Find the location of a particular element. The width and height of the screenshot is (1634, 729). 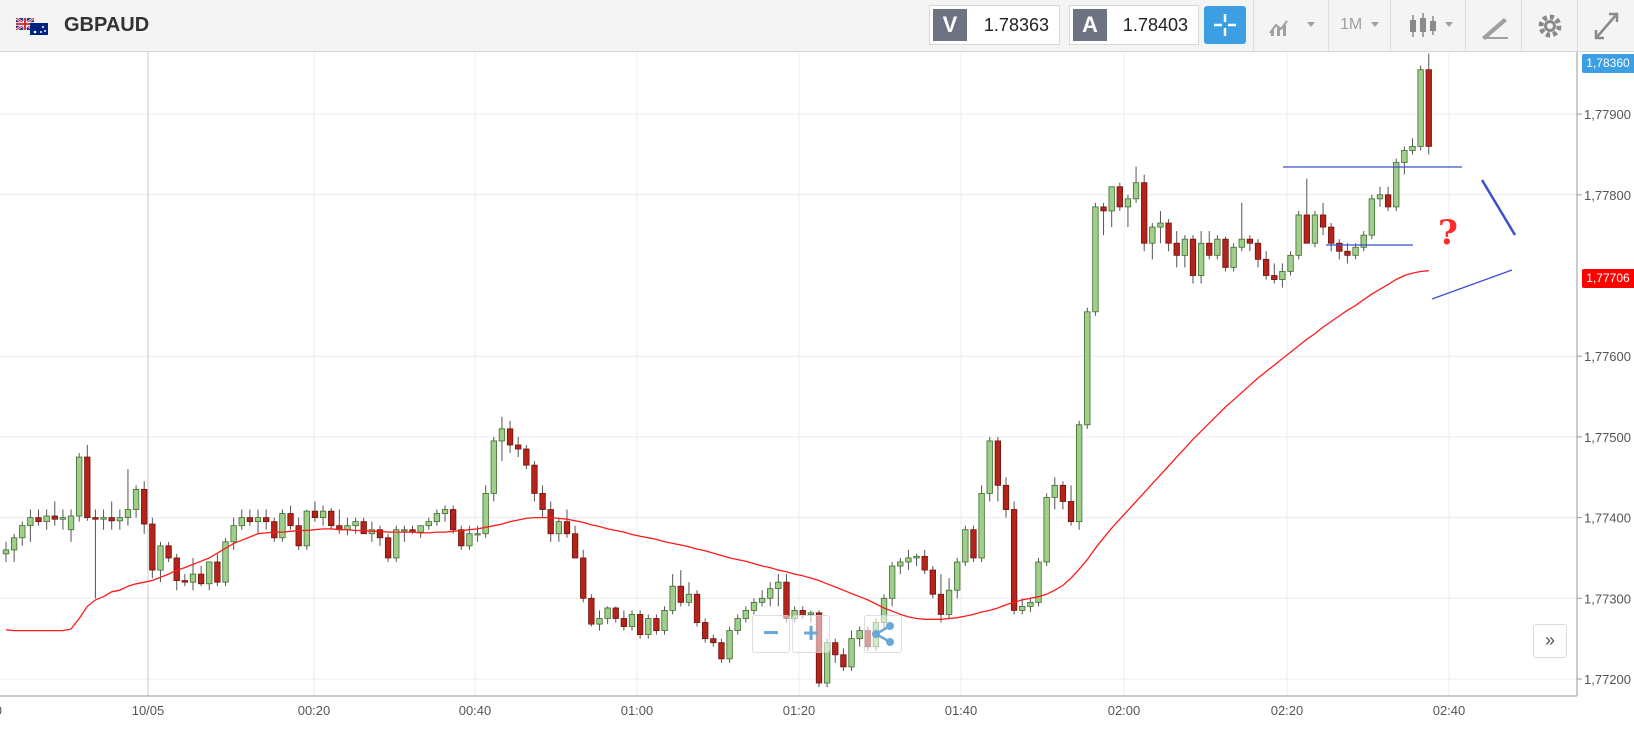

share-button is located at coordinates (883, 634).